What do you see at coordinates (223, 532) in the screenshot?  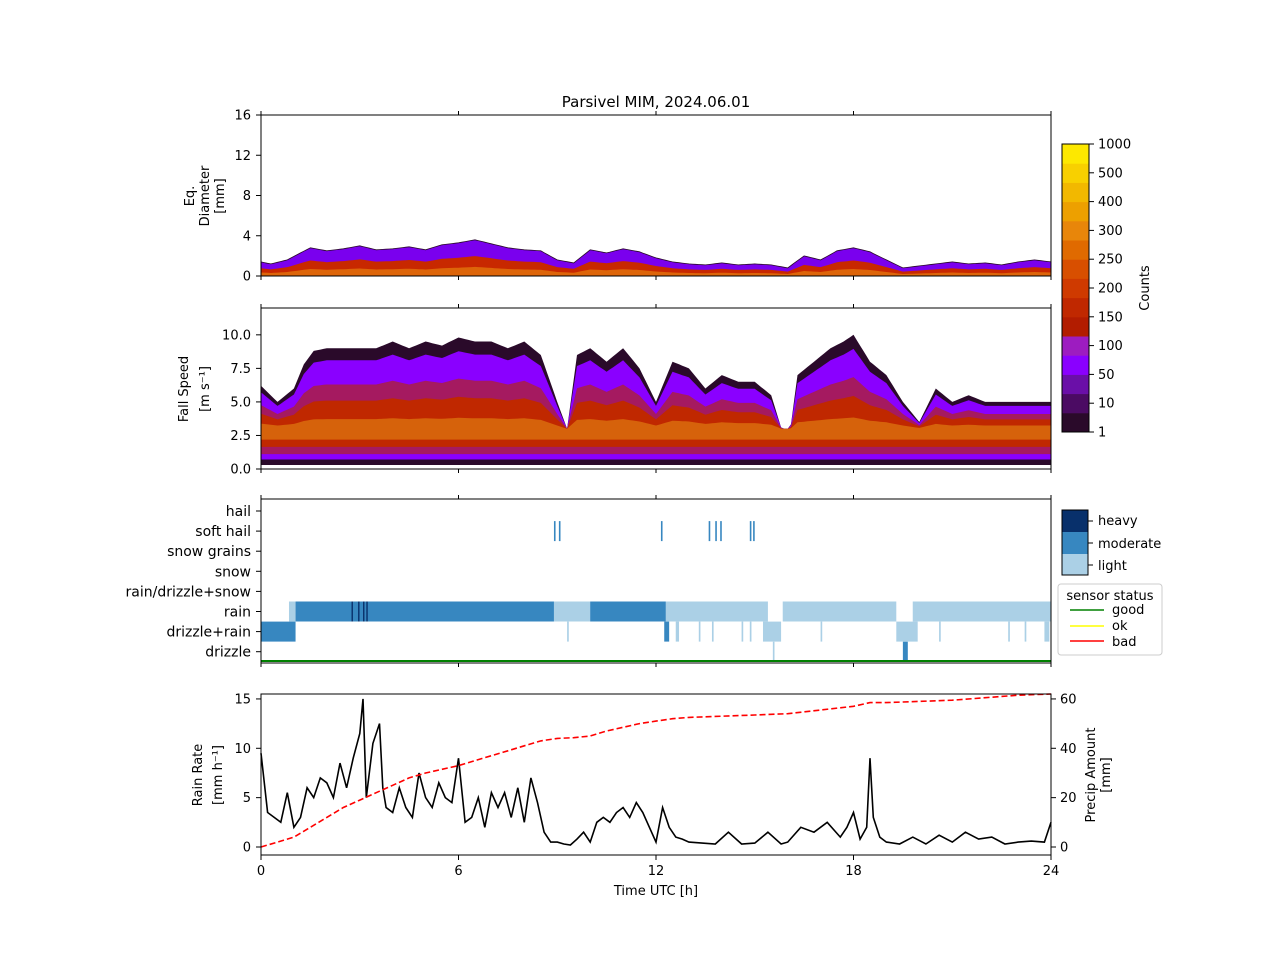 I see `precip-type-y-tick-label: soft hail` at bounding box center [223, 532].